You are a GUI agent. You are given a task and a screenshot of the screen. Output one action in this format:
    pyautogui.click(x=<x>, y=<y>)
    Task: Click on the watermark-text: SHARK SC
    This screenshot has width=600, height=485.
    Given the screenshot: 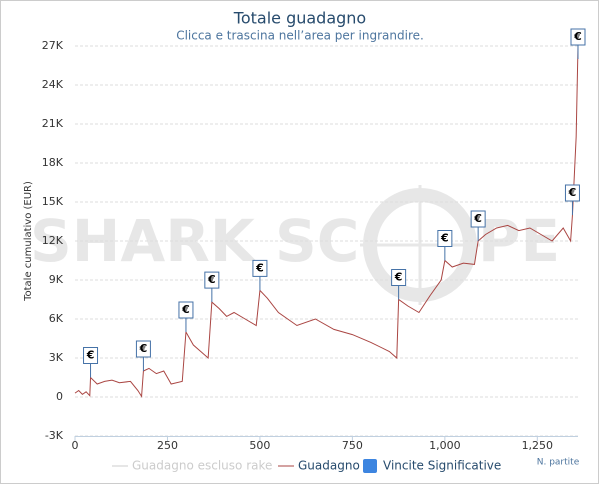 What is the action you would take?
    pyautogui.click(x=194, y=241)
    